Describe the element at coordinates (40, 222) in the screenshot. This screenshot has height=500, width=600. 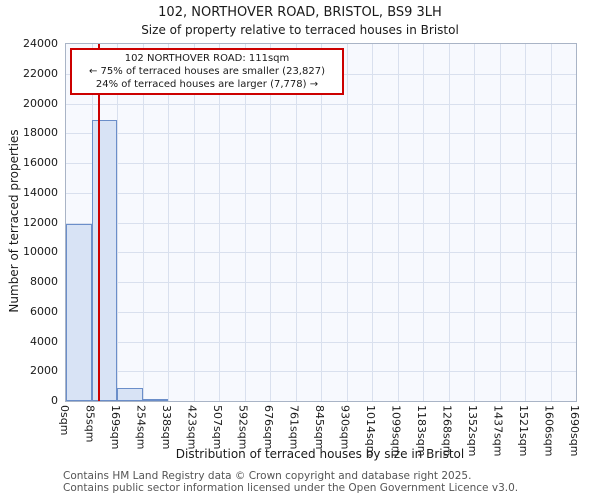
I see `y-tick-label: 12000` at that location.